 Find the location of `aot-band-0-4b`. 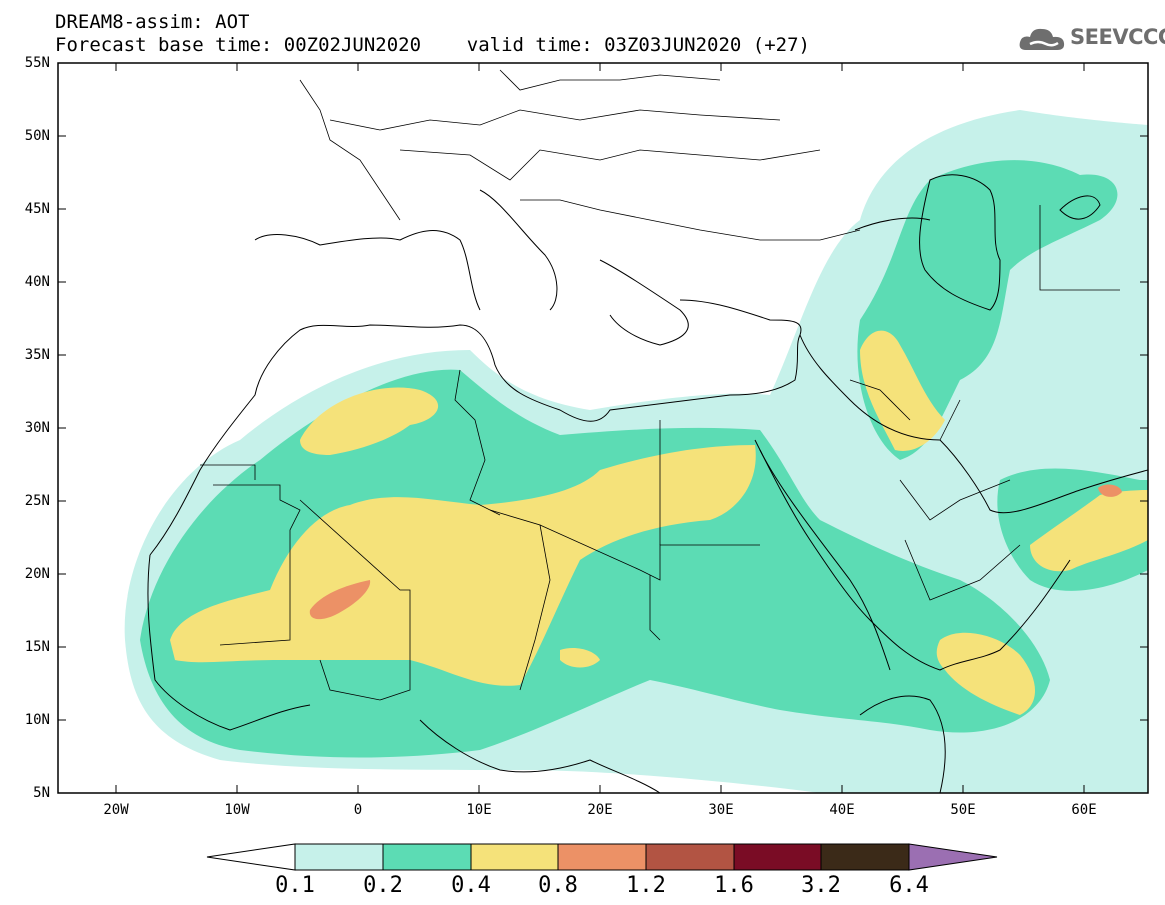

aot-band-0-4b is located at coordinates (369, 421).